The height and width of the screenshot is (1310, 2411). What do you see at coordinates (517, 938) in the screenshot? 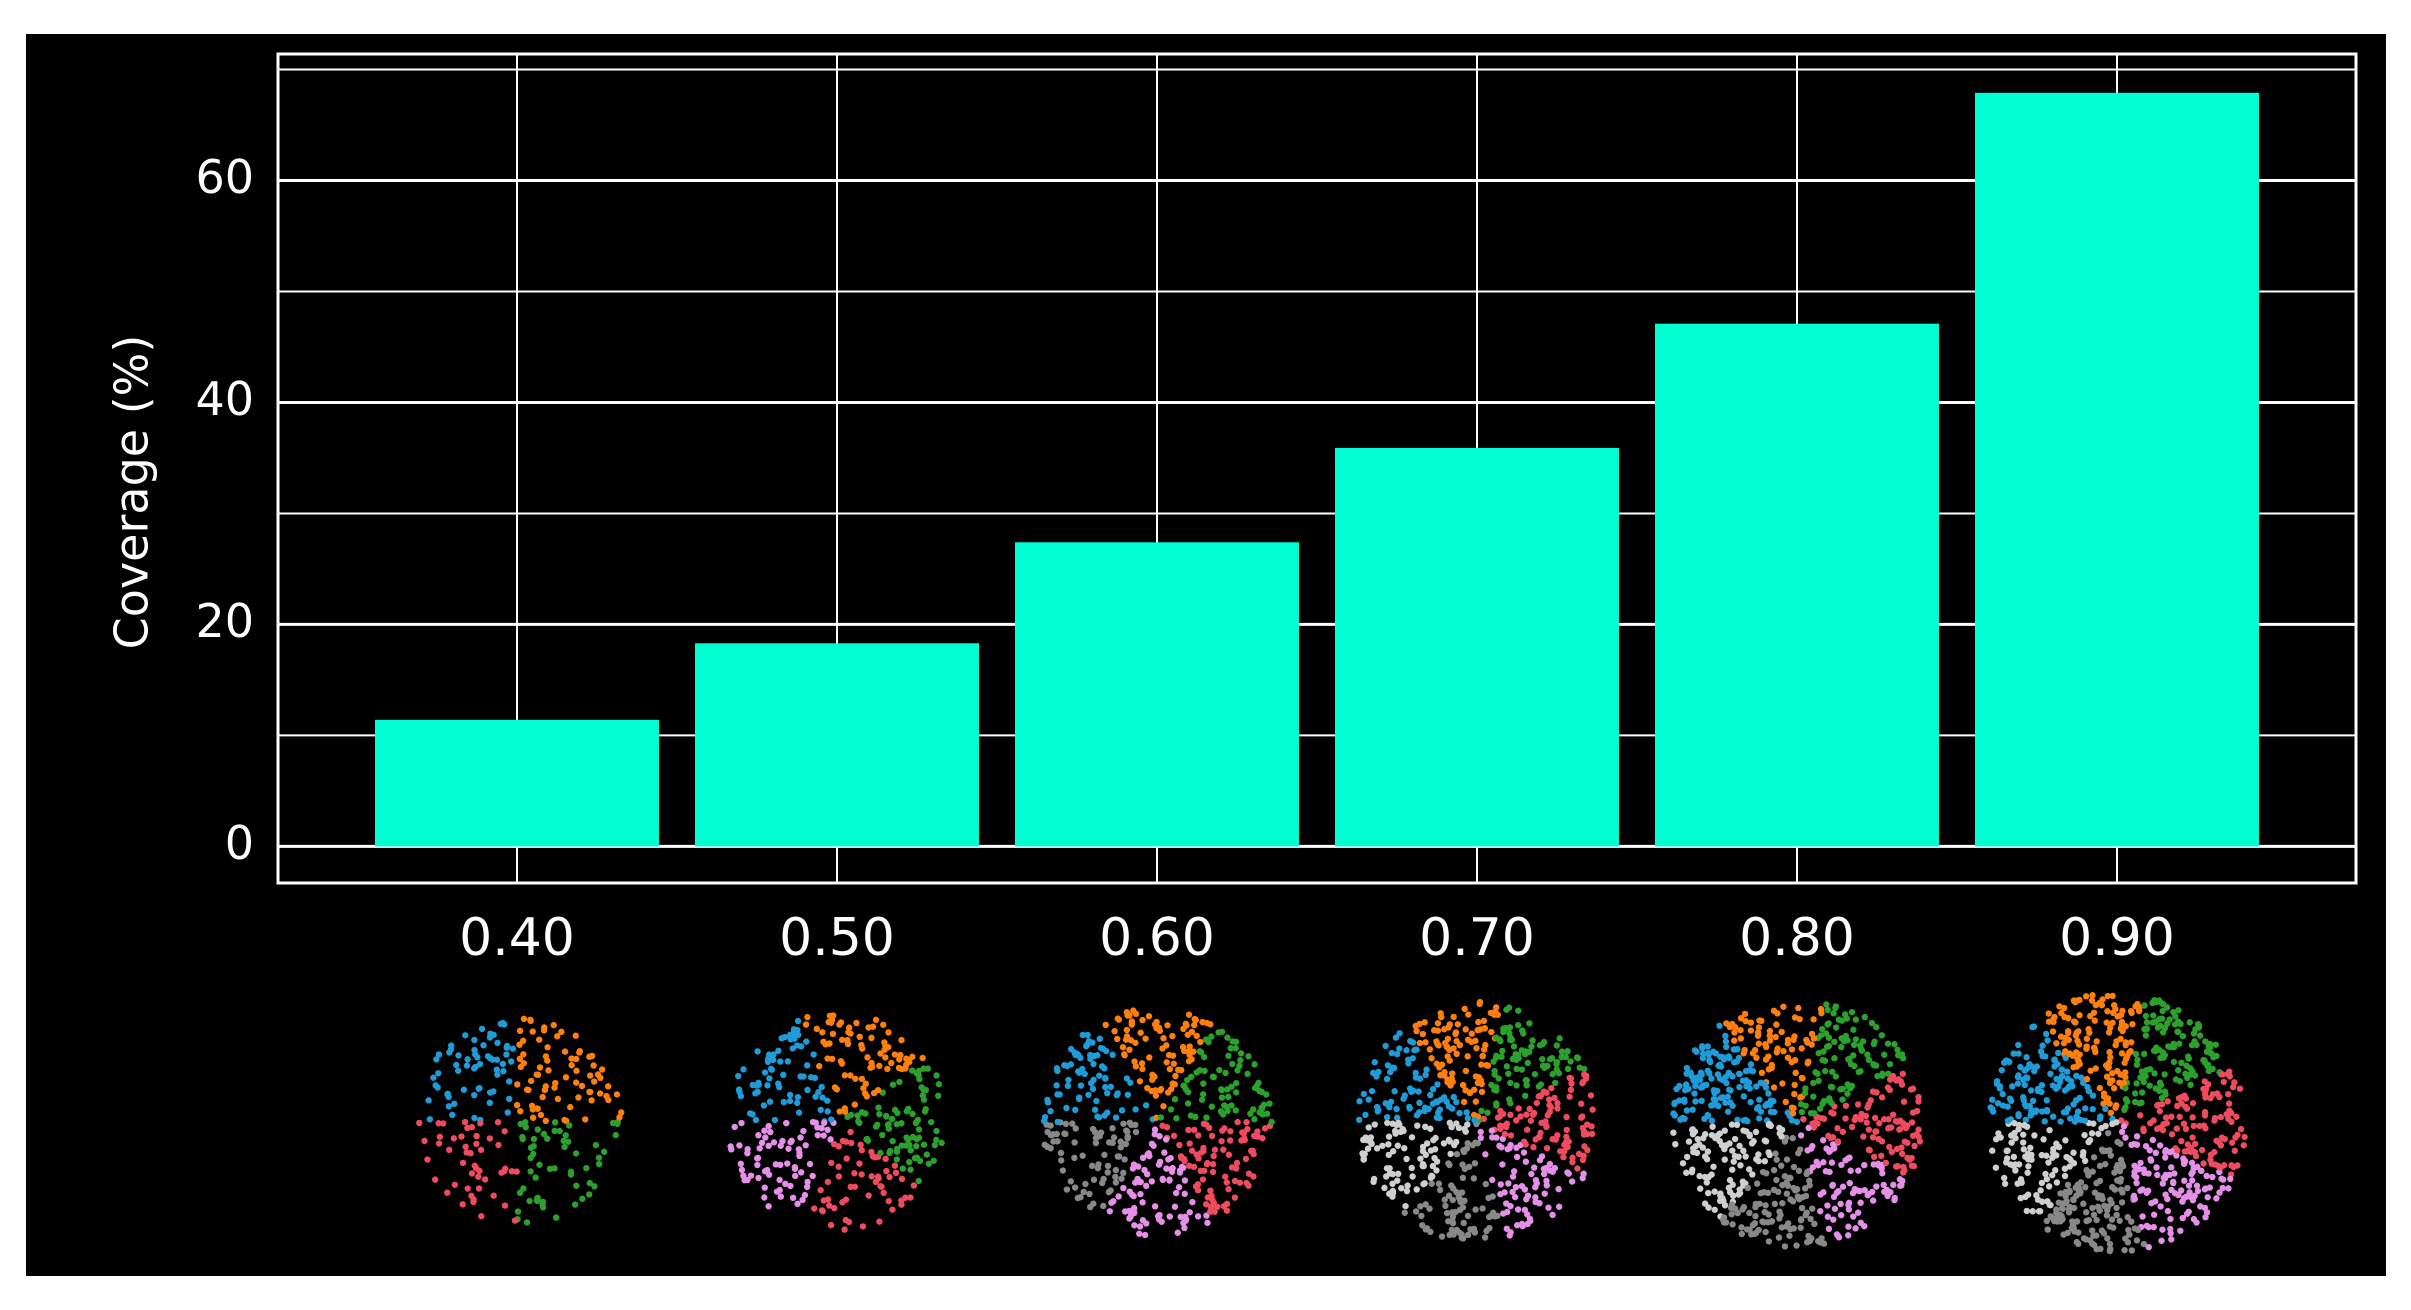
I see `x-tick-label: 0.40` at bounding box center [517, 938].